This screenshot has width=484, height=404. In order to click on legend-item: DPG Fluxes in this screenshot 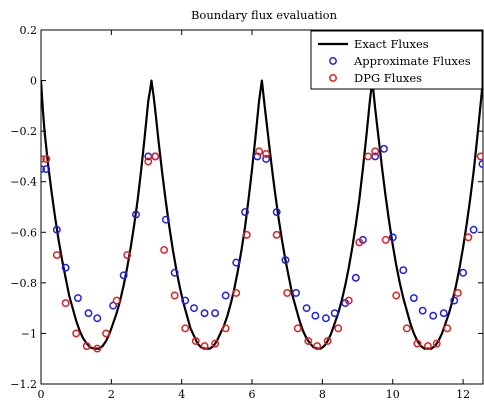, I will do `click(375, 78)`.